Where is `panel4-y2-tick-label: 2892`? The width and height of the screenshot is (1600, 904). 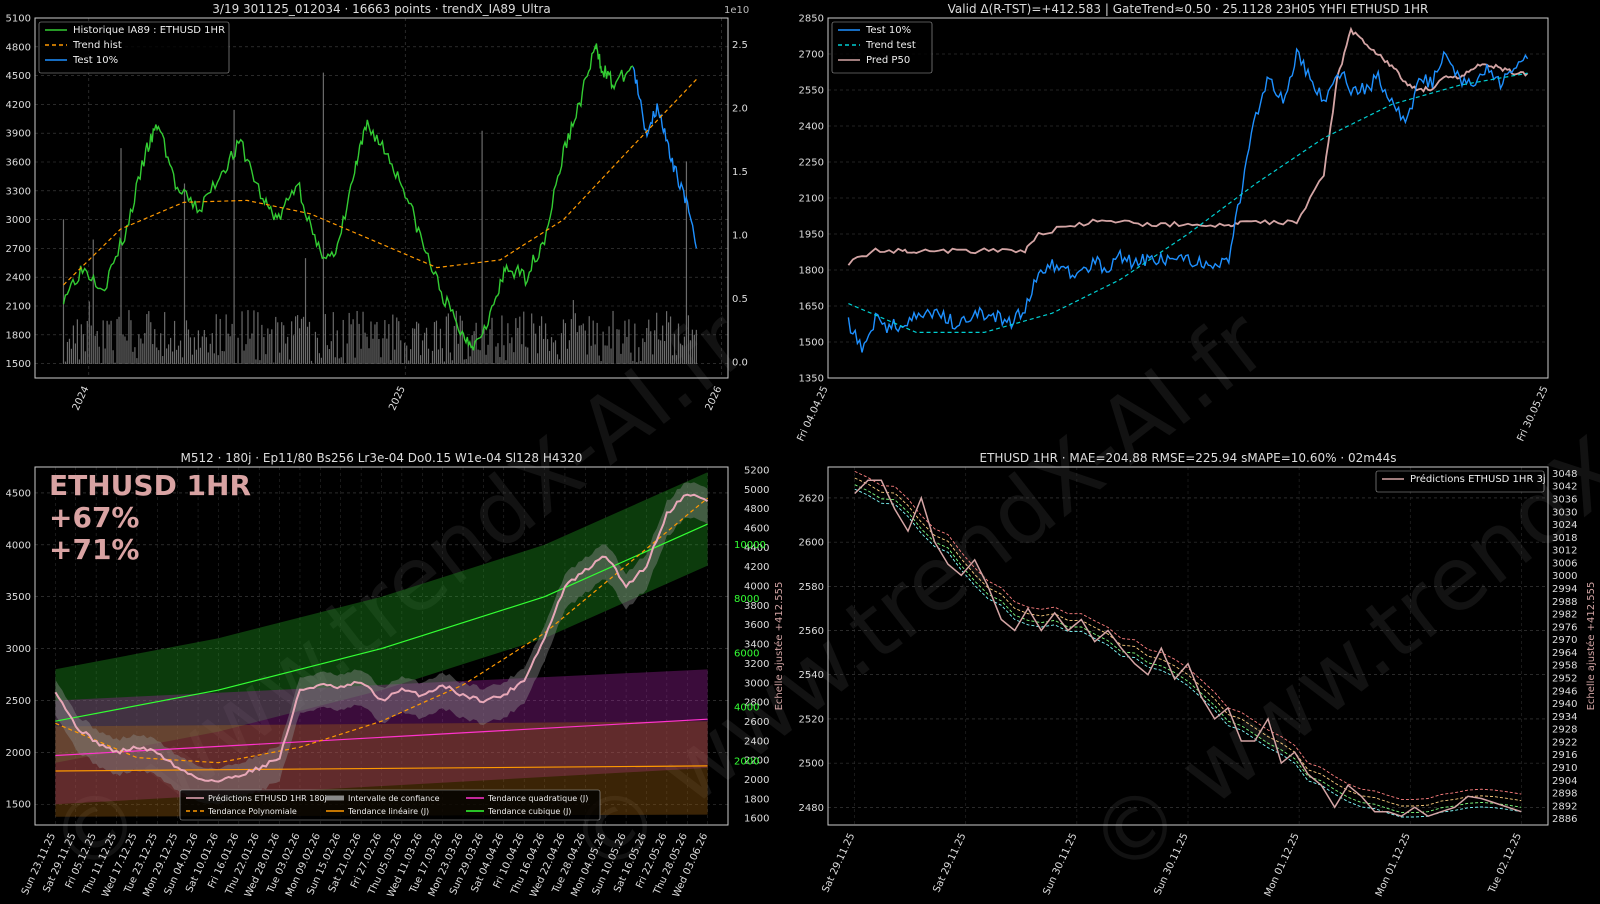 panel4-y2-tick-label: 2892 is located at coordinates (1564, 806).